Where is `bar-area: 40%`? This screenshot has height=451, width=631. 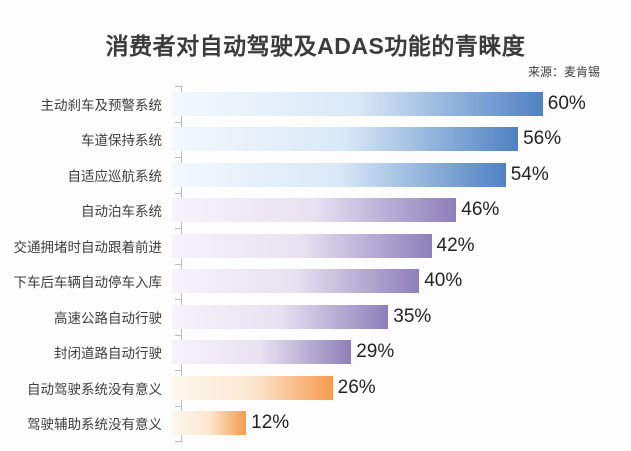 bar-area: 40% is located at coordinates (401, 282).